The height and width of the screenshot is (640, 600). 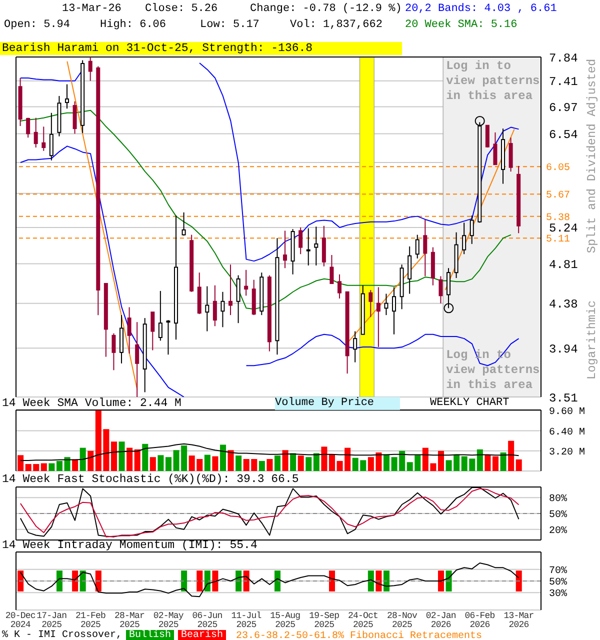 I want to click on y-tick-label: 7.41, so click(x=563, y=82).